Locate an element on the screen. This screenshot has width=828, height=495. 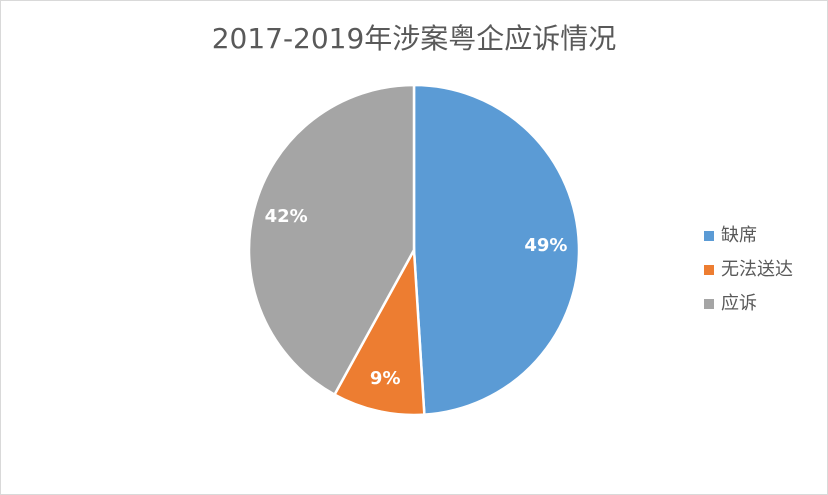
data-label: 42% is located at coordinates (286, 216).